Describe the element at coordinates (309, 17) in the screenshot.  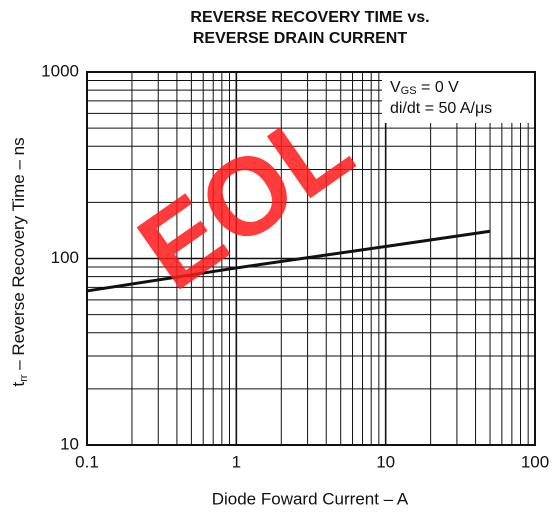
I see `chart-title: REVERSE RECOVERY TIME vs.` at that location.